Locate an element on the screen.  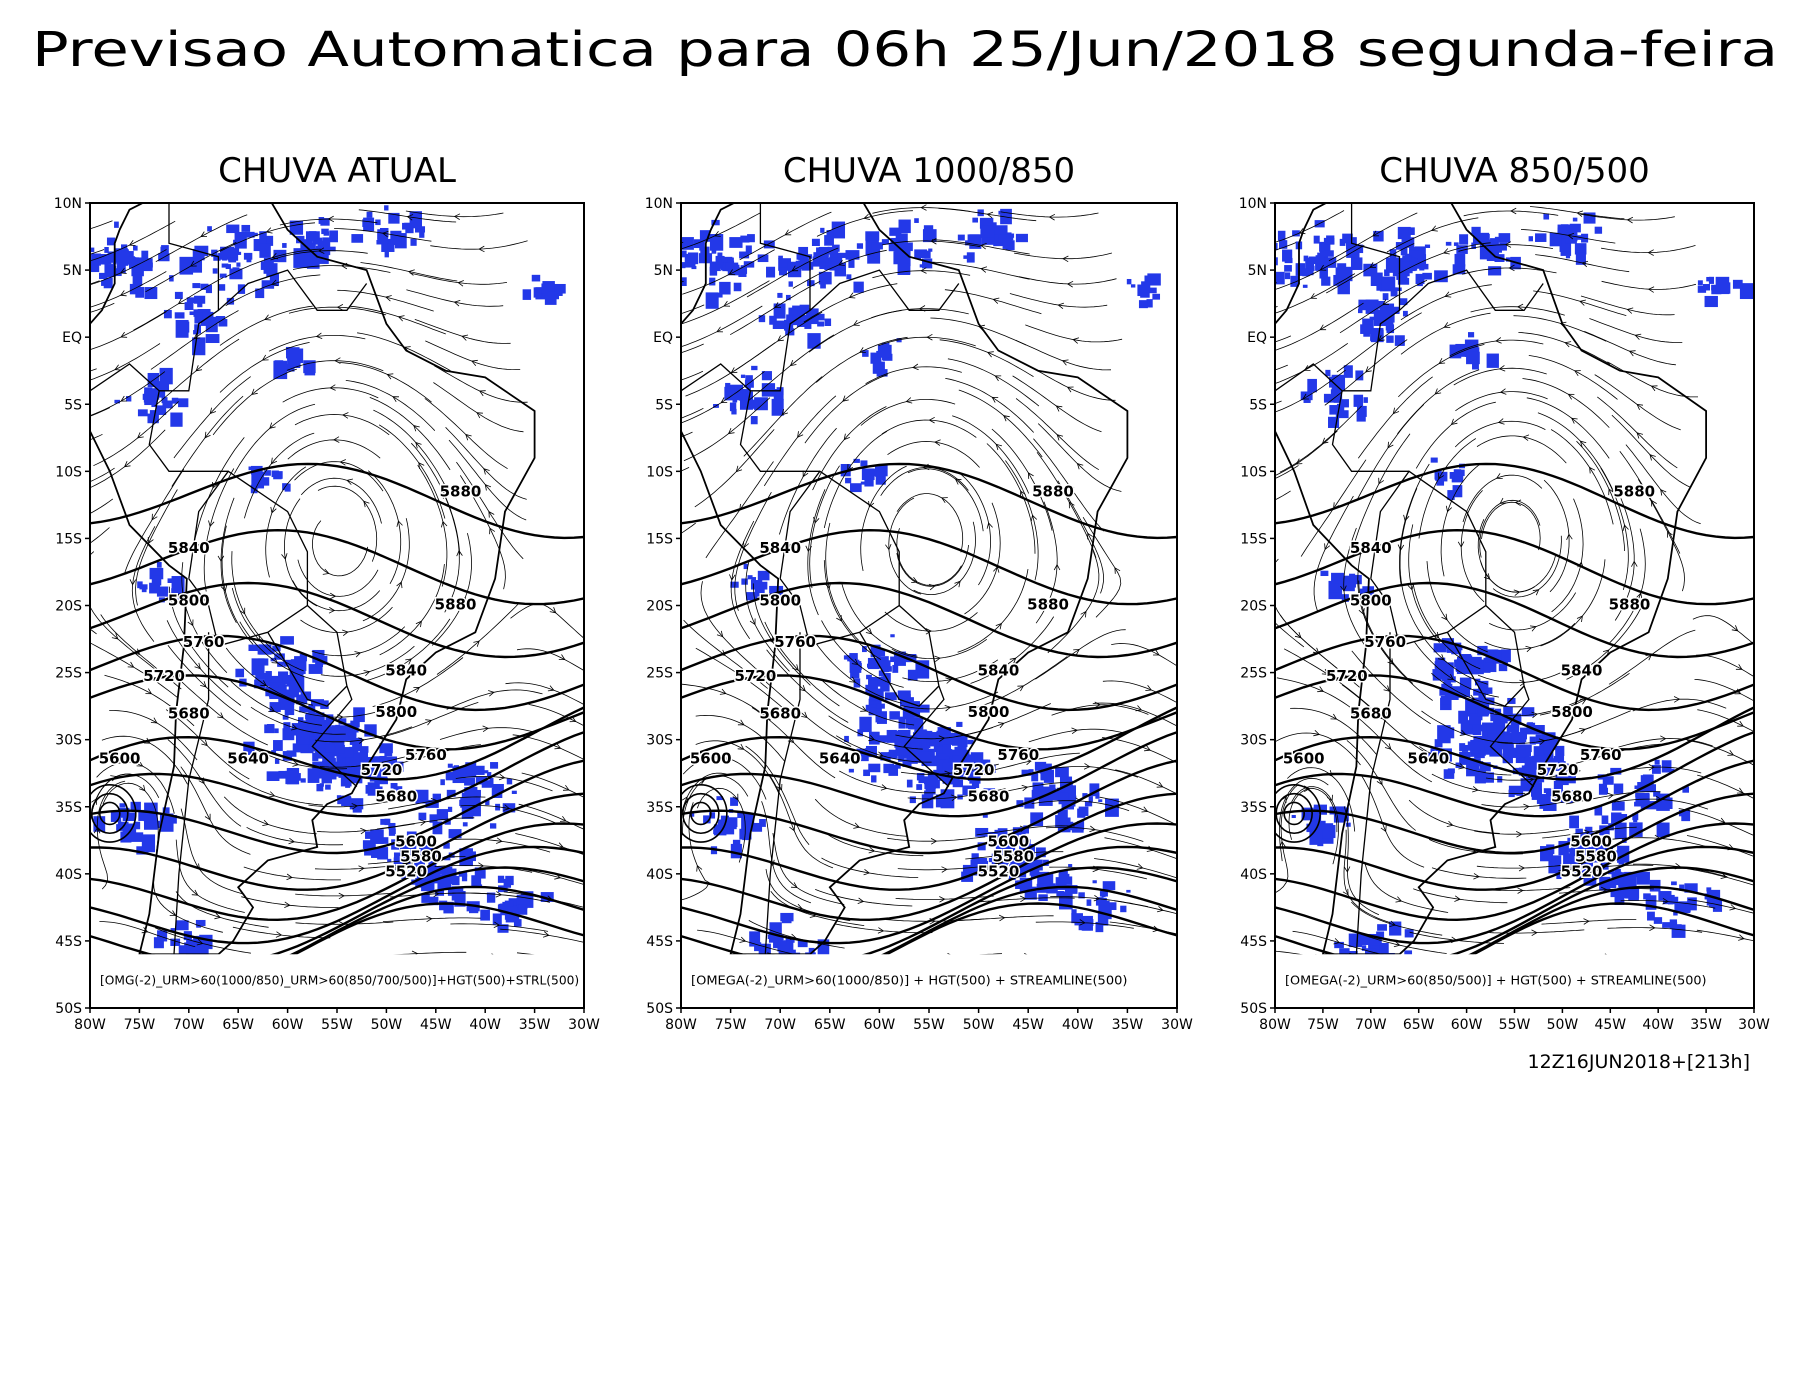
lon-label: 35W is located at coordinates (1706, 1025).